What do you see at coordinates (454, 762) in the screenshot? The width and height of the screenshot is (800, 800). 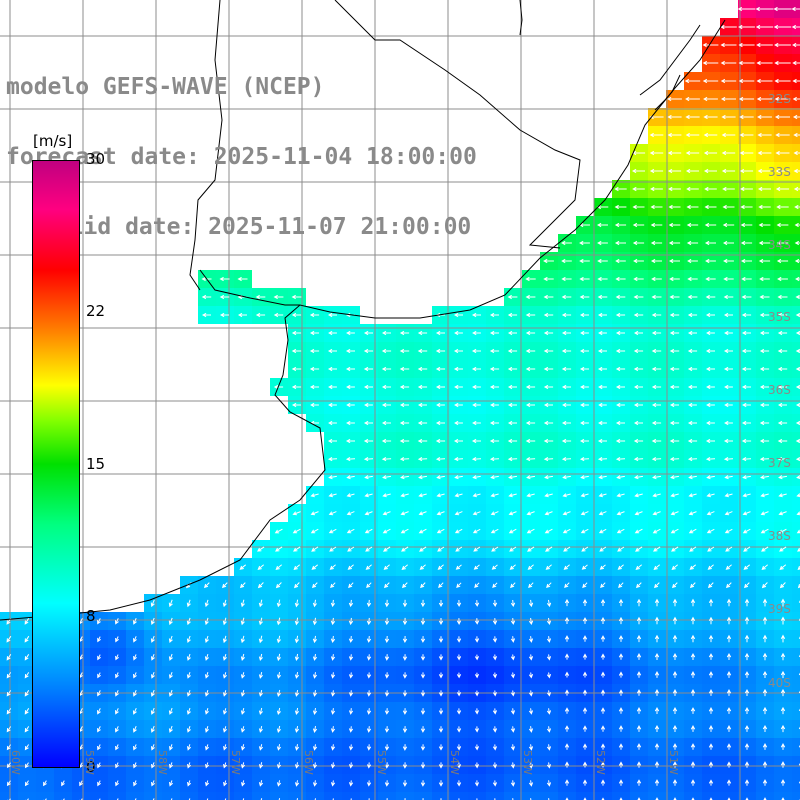 I see `lon-label-54w: 54W` at bounding box center [454, 762].